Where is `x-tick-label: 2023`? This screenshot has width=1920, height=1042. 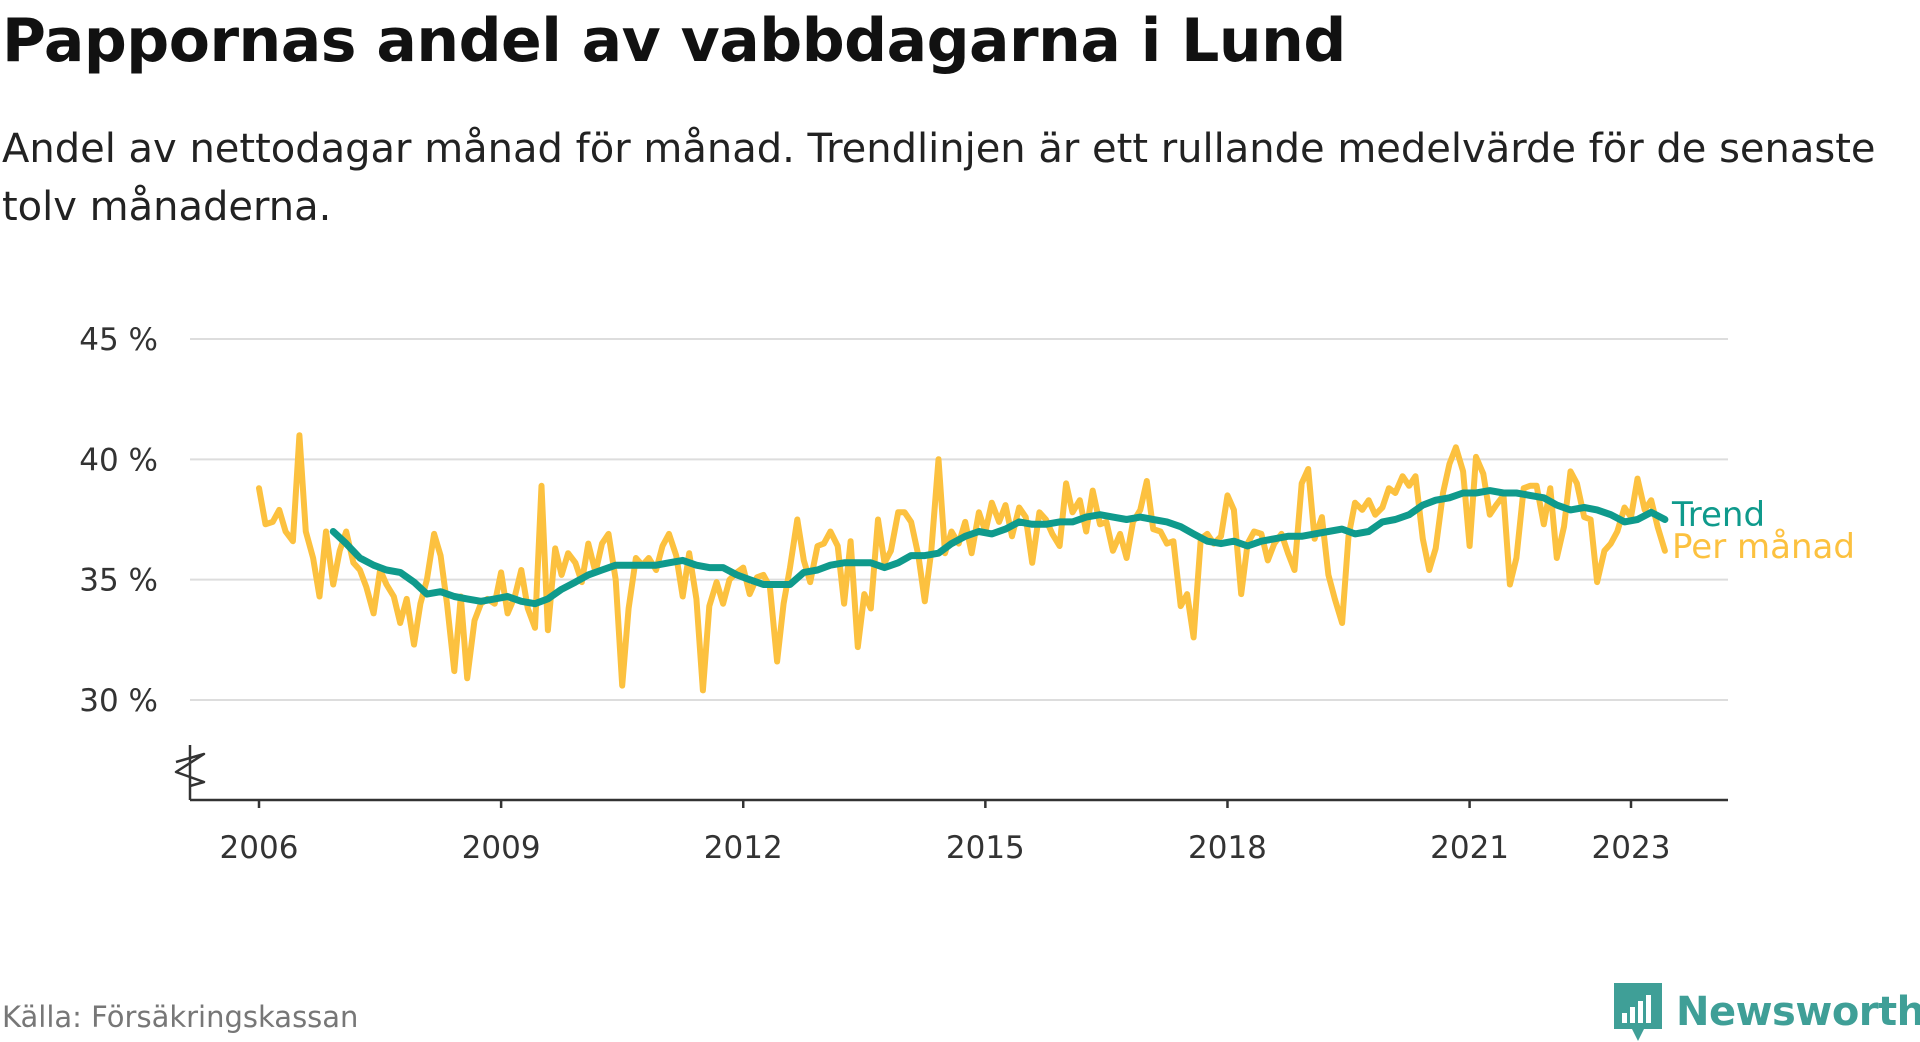 x-tick-label: 2023 is located at coordinates (1631, 848).